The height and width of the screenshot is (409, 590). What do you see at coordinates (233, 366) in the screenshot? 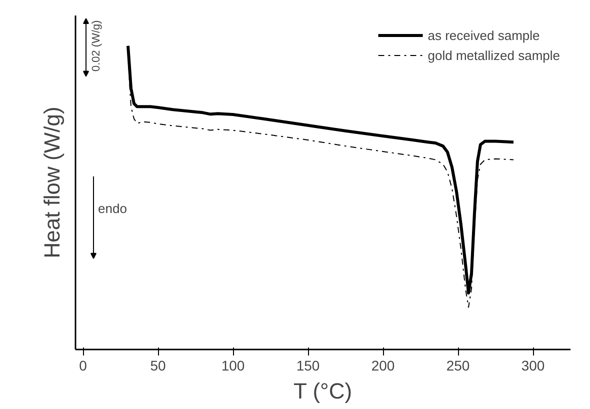
I see `x-tick-label: 100` at bounding box center [233, 366].